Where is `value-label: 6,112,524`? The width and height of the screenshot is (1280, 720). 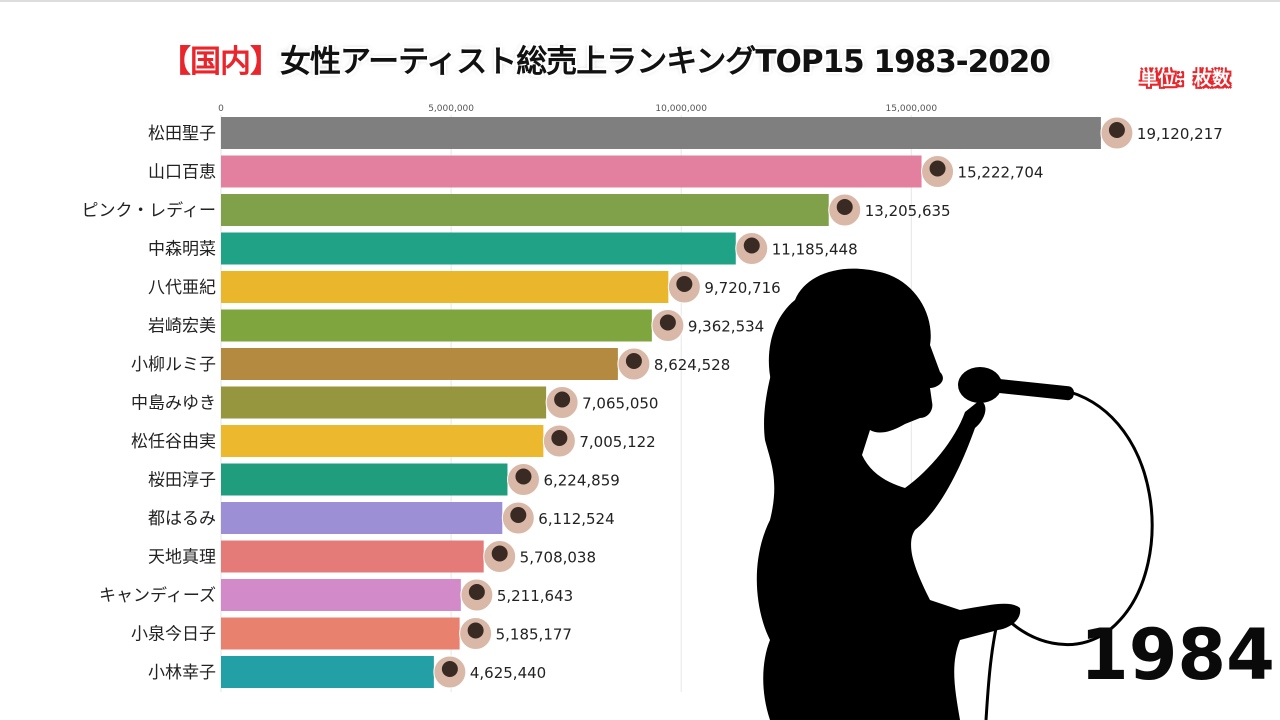 value-label: 6,112,524 is located at coordinates (576, 519).